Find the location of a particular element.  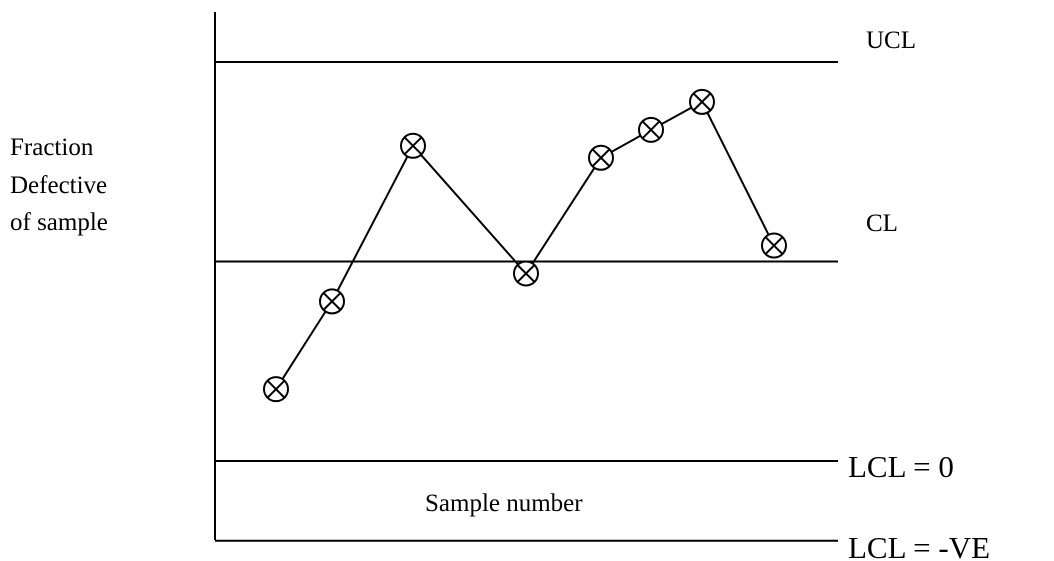

y-axis-label-line: of sample is located at coordinates (59, 222).